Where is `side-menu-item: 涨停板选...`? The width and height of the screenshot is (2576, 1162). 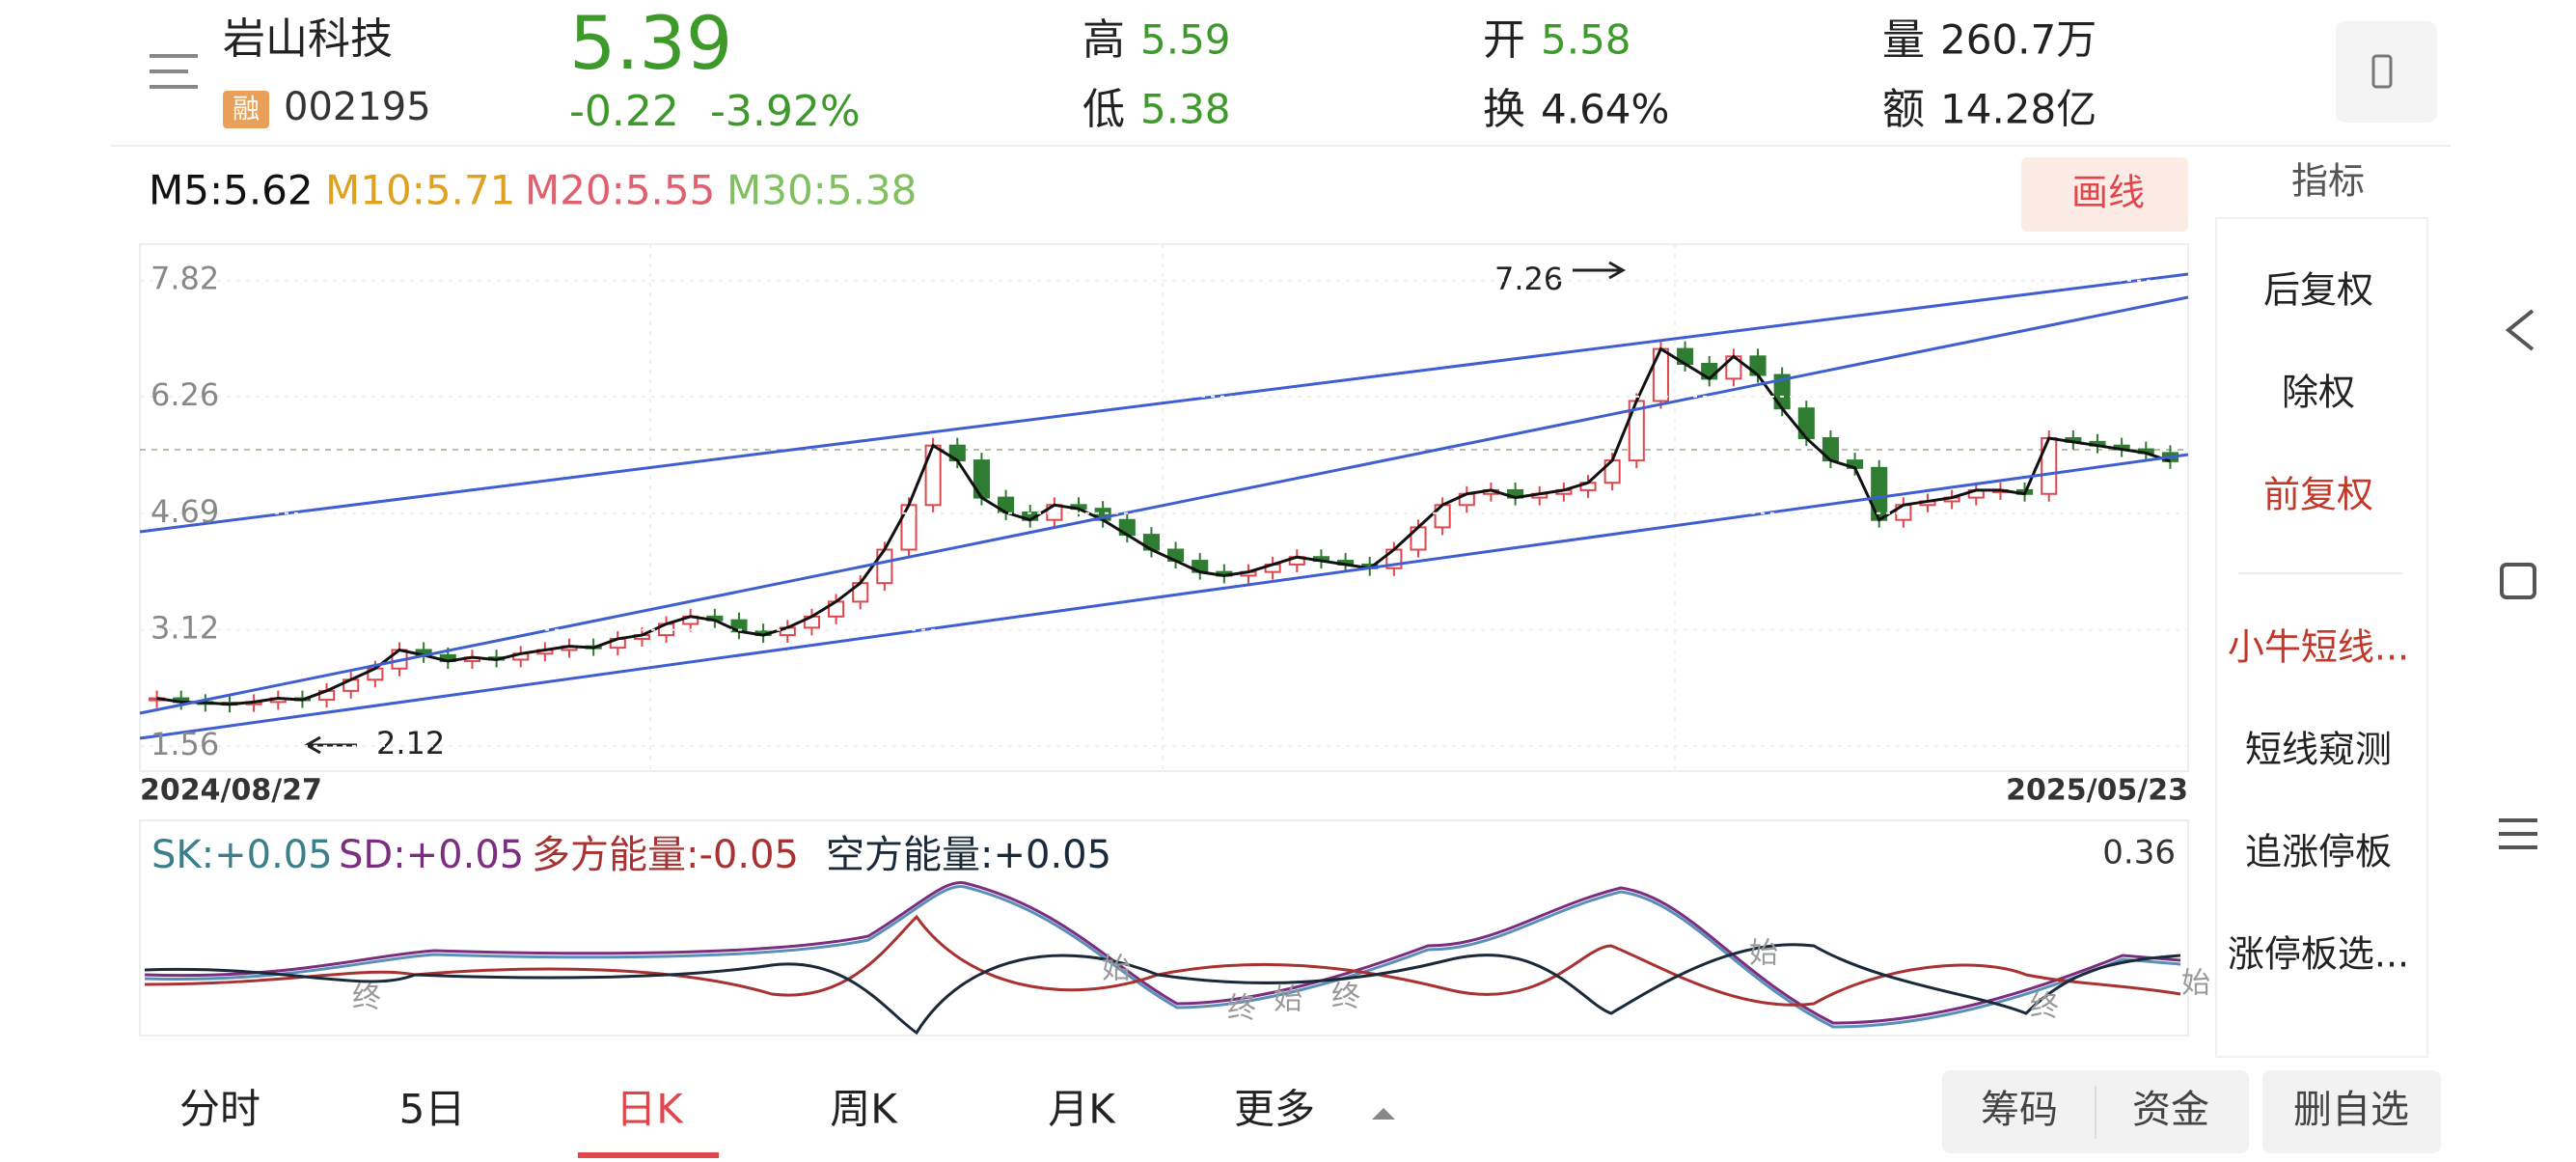 side-menu-item: 涨停板选... is located at coordinates (2318, 954).